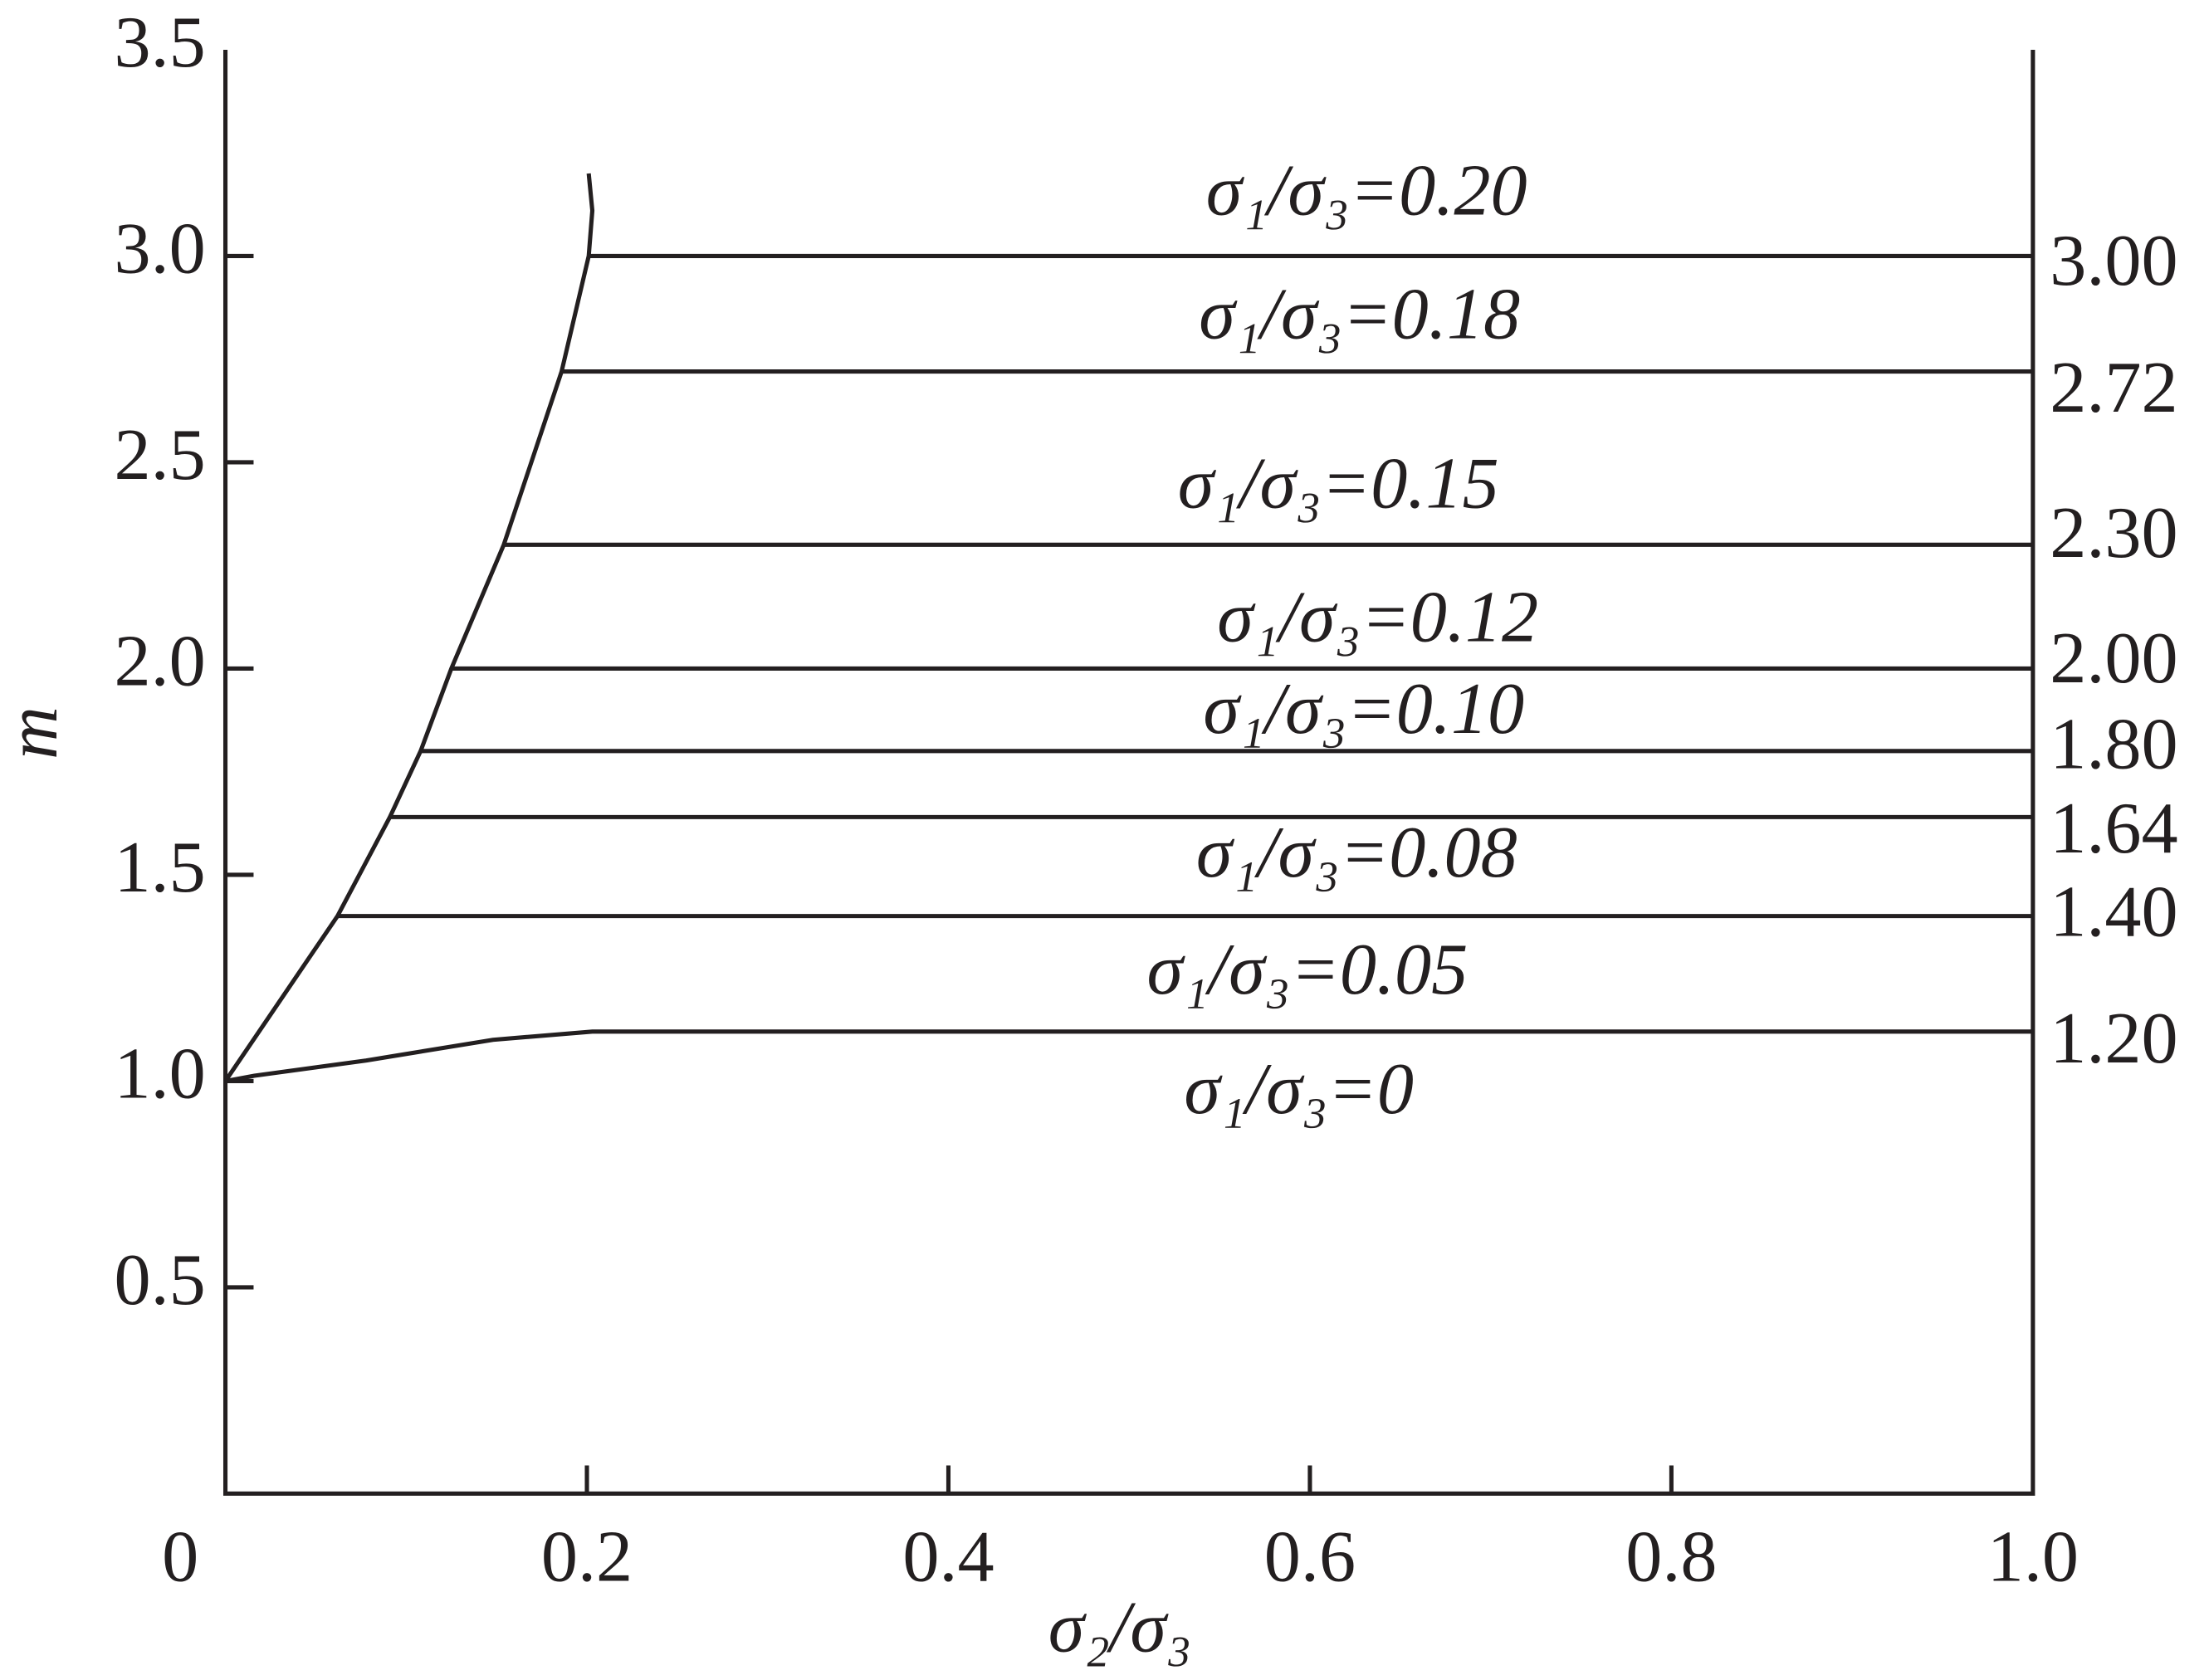 This screenshot has width=2209, height=1680. I want to click on y-tick-label: 2.0, so click(159, 661).